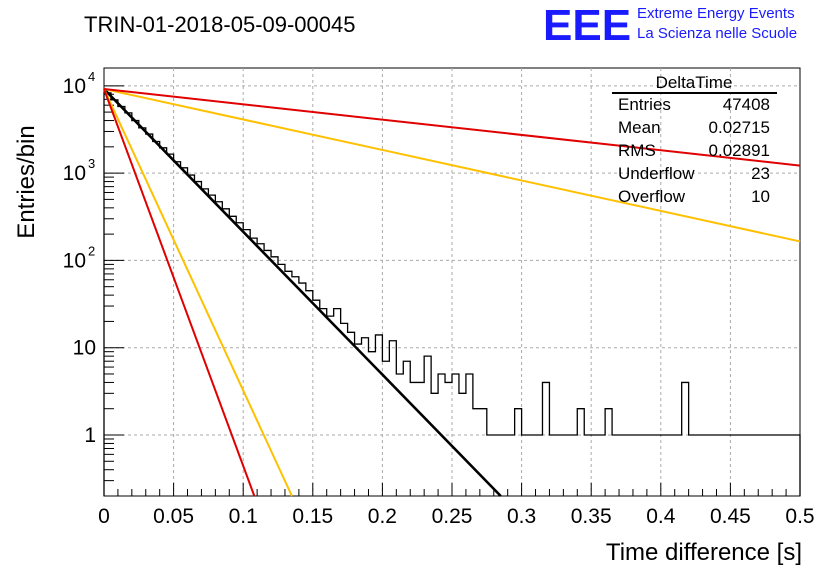 Image resolution: width=836 pixels, height=572 pixels. What do you see at coordinates (452, 516) in the screenshot?
I see `x-tick-label: 0.25` at bounding box center [452, 516].